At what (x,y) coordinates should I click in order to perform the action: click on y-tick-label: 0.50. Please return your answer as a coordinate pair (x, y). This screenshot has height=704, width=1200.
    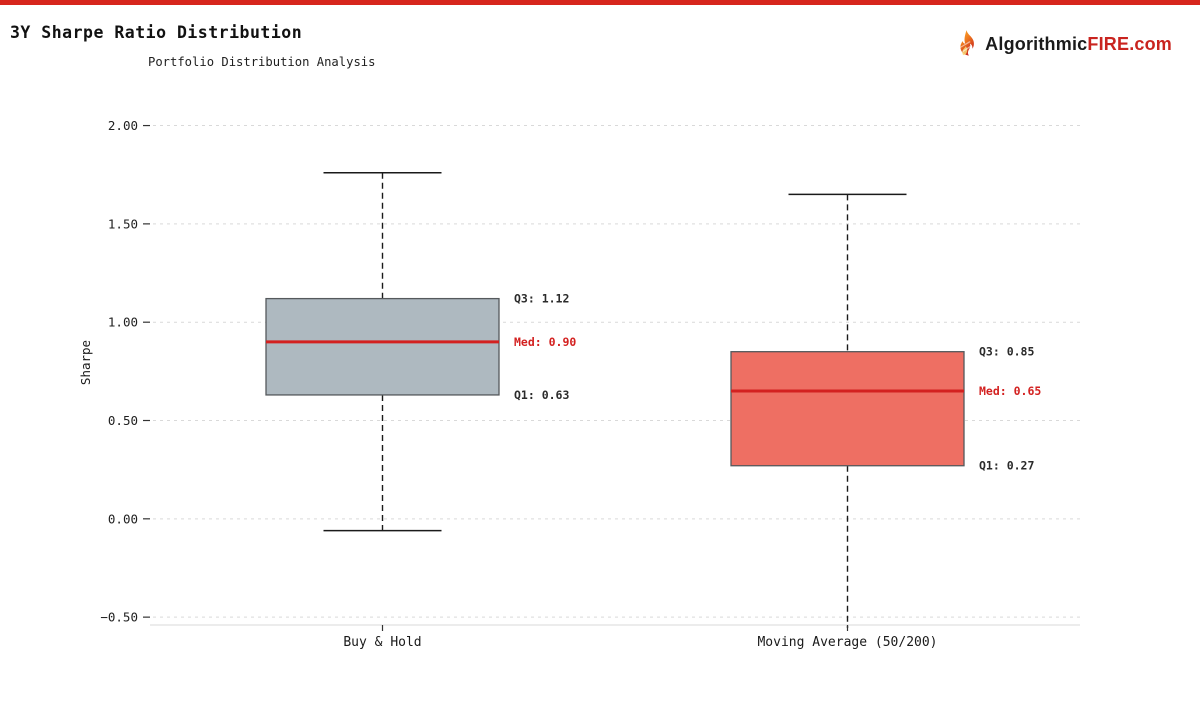
    Looking at the image, I should click on (123, 420).